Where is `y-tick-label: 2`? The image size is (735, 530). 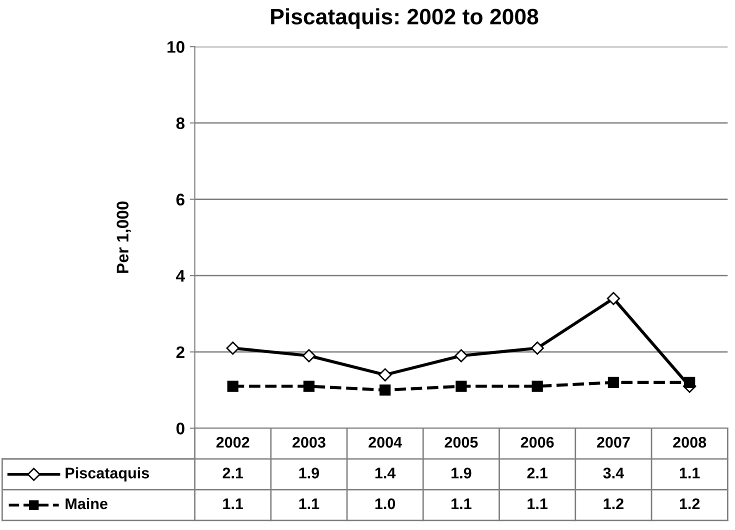 y-tick-label: 2 is located at coordinates (180, 352).